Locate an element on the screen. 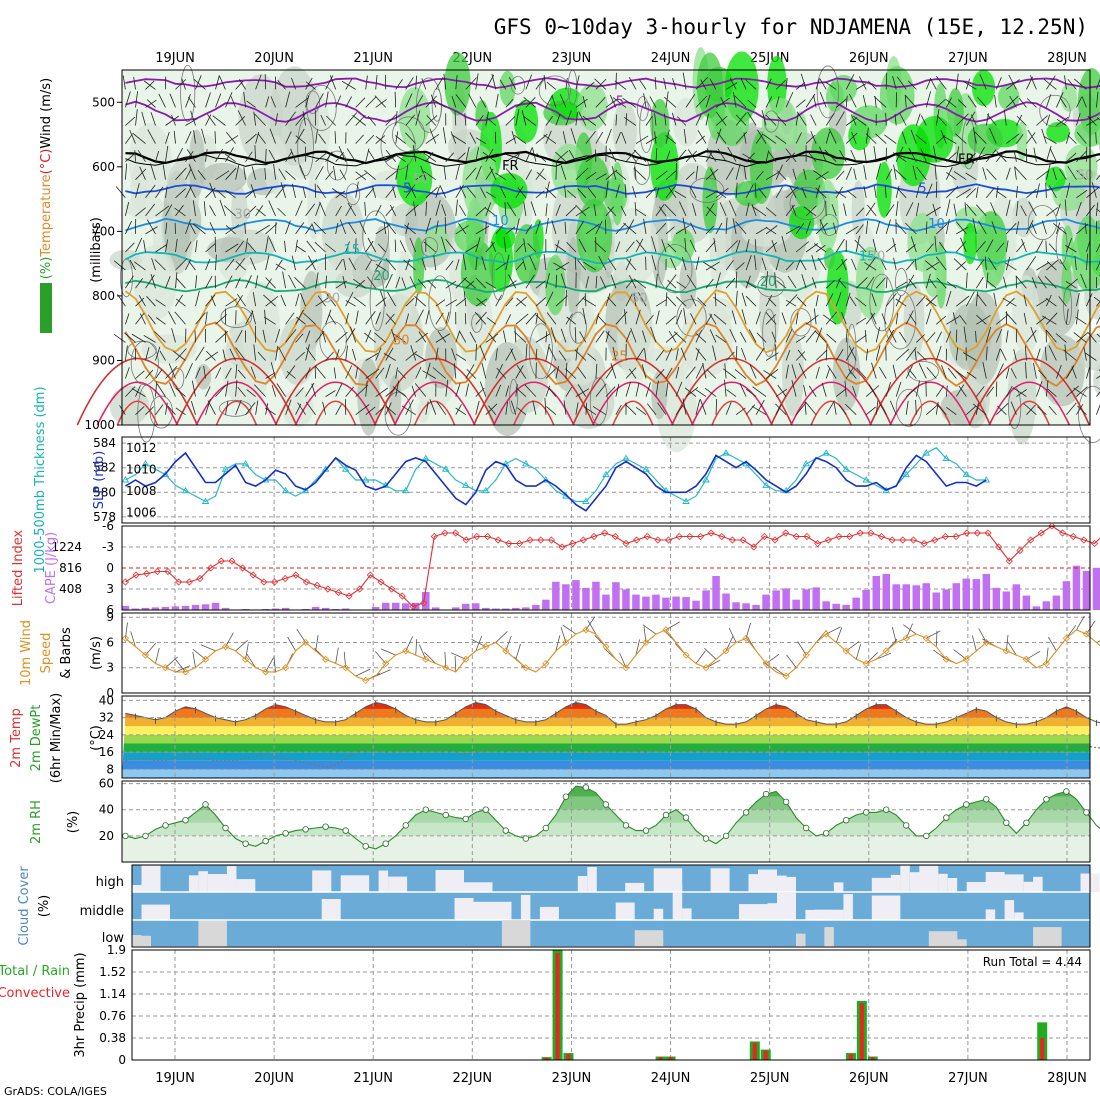 The image size is (1100, 1100). upper-air-legend-label: RH (%)Temperature(°C)Wind (m/s) is located at coordinates (46, 190).